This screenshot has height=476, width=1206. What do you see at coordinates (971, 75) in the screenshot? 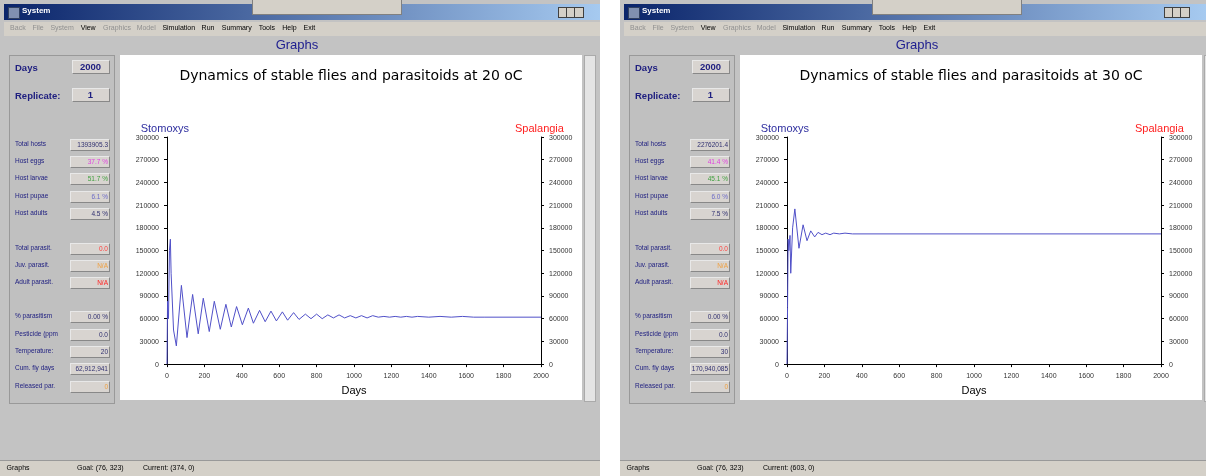
I see `chart-title: Dynamics of stable flies and parasitoids at 30 oC` at bounding box center [971, 75].